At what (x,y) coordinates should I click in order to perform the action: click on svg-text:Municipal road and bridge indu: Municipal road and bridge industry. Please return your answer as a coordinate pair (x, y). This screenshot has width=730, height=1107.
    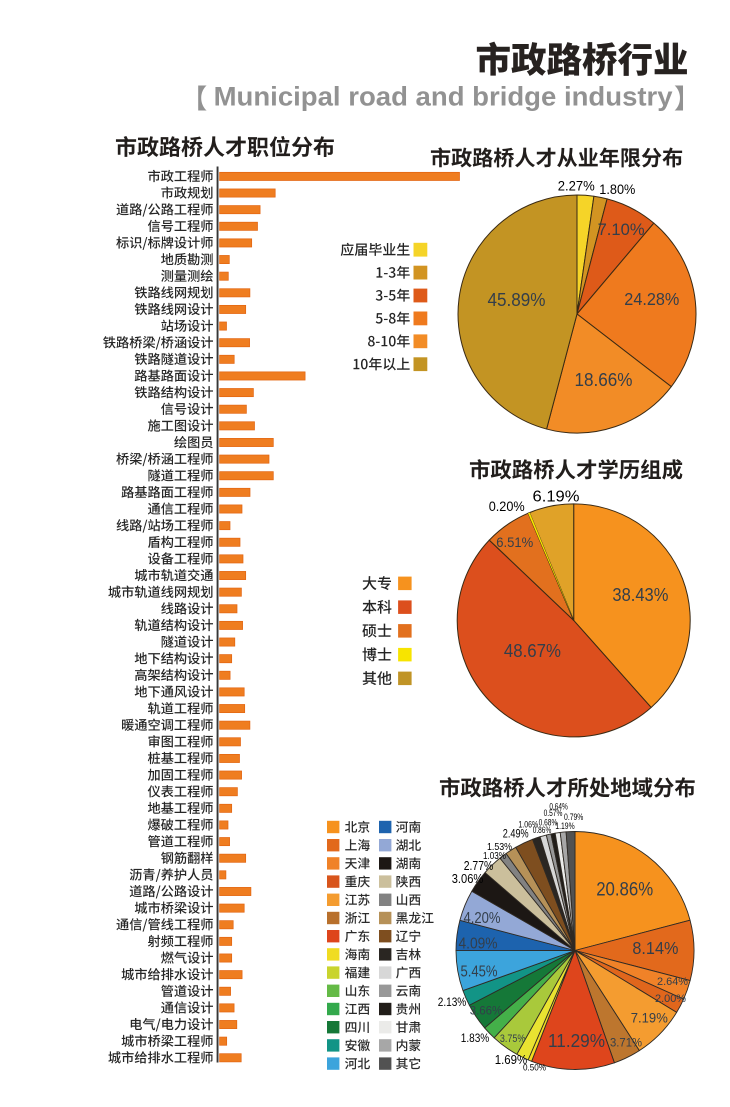
    Looking at the image, I should click on (443, 96).